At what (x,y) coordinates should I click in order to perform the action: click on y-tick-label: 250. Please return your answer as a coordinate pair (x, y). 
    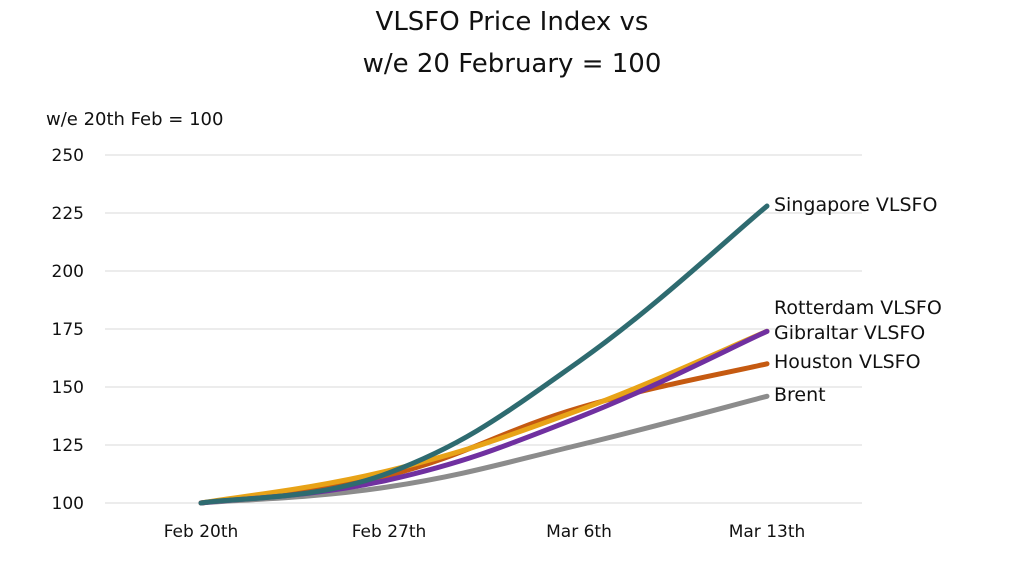
    Looking at the image, I should click on (68, 156).